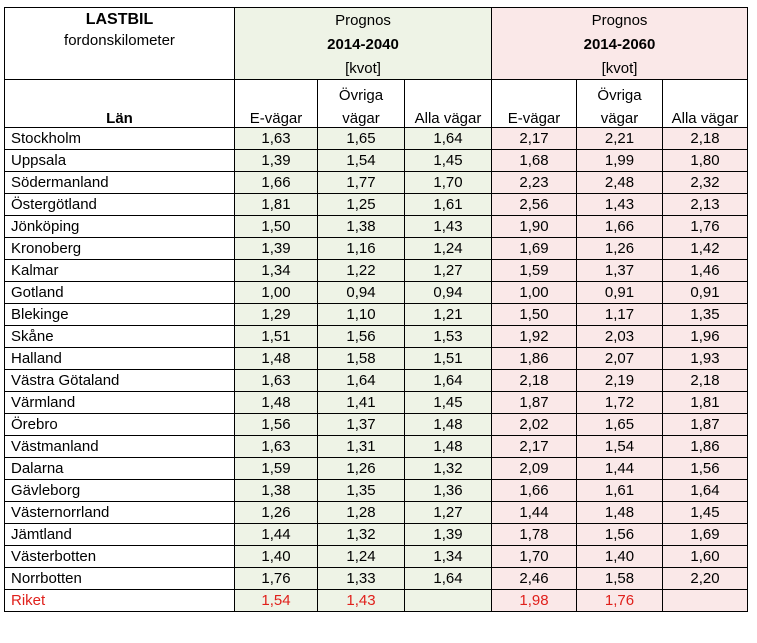  What do you see at coordinates (361, 226) in the screenshot?
I see `cell-ovriga-vagar-2040: 1,38` at bounding box center [361, 226].